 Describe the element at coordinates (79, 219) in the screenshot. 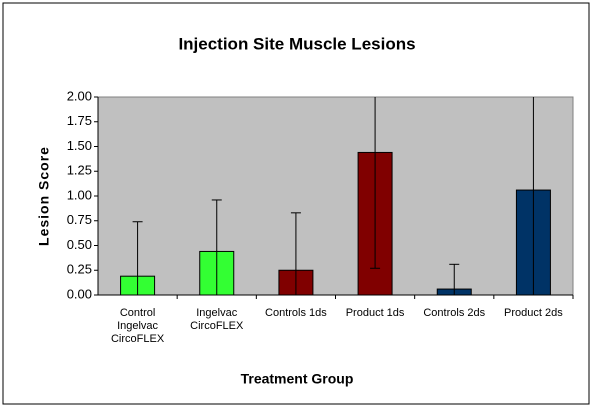

I see `y-tick-label: 0.75` at that location.